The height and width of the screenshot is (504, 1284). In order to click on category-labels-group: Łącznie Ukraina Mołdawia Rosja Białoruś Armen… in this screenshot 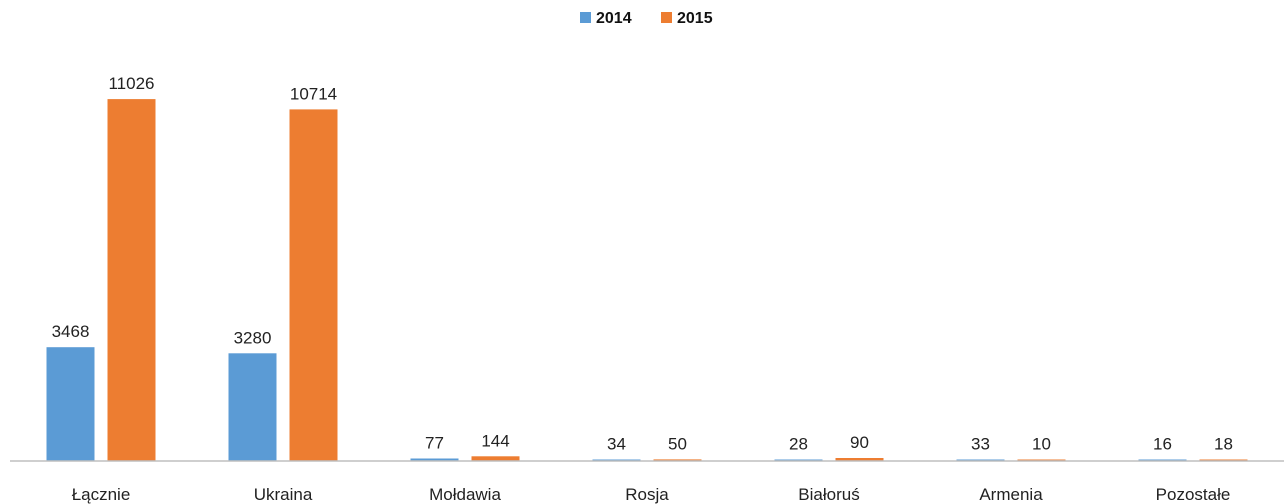, I will do `click(651, 494)`.